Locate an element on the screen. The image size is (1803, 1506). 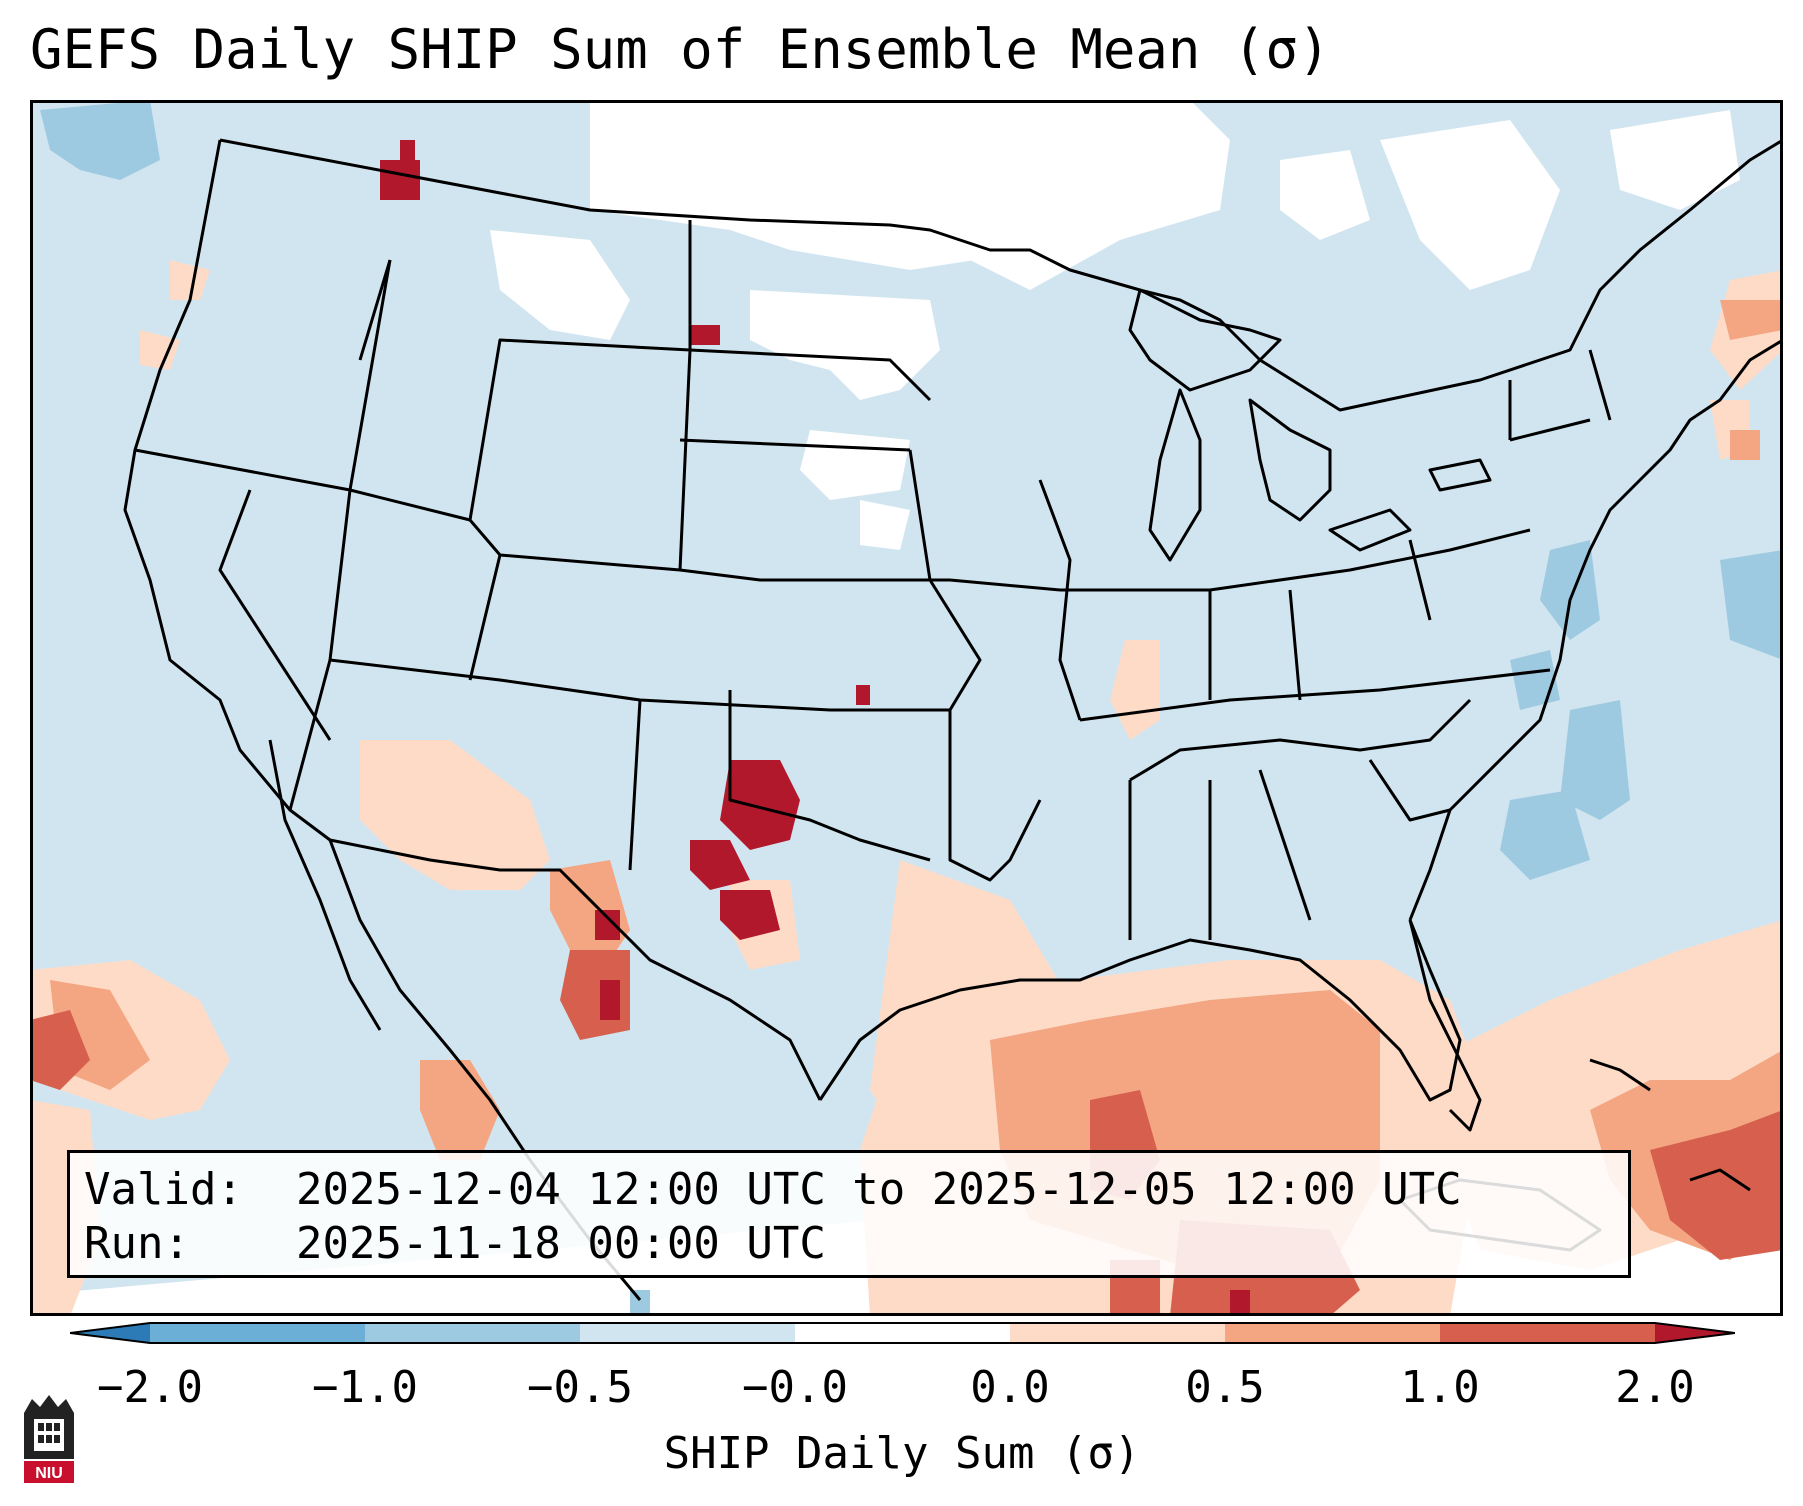
niu-logo-icon: NIU is located at coordinates (49, 1439).